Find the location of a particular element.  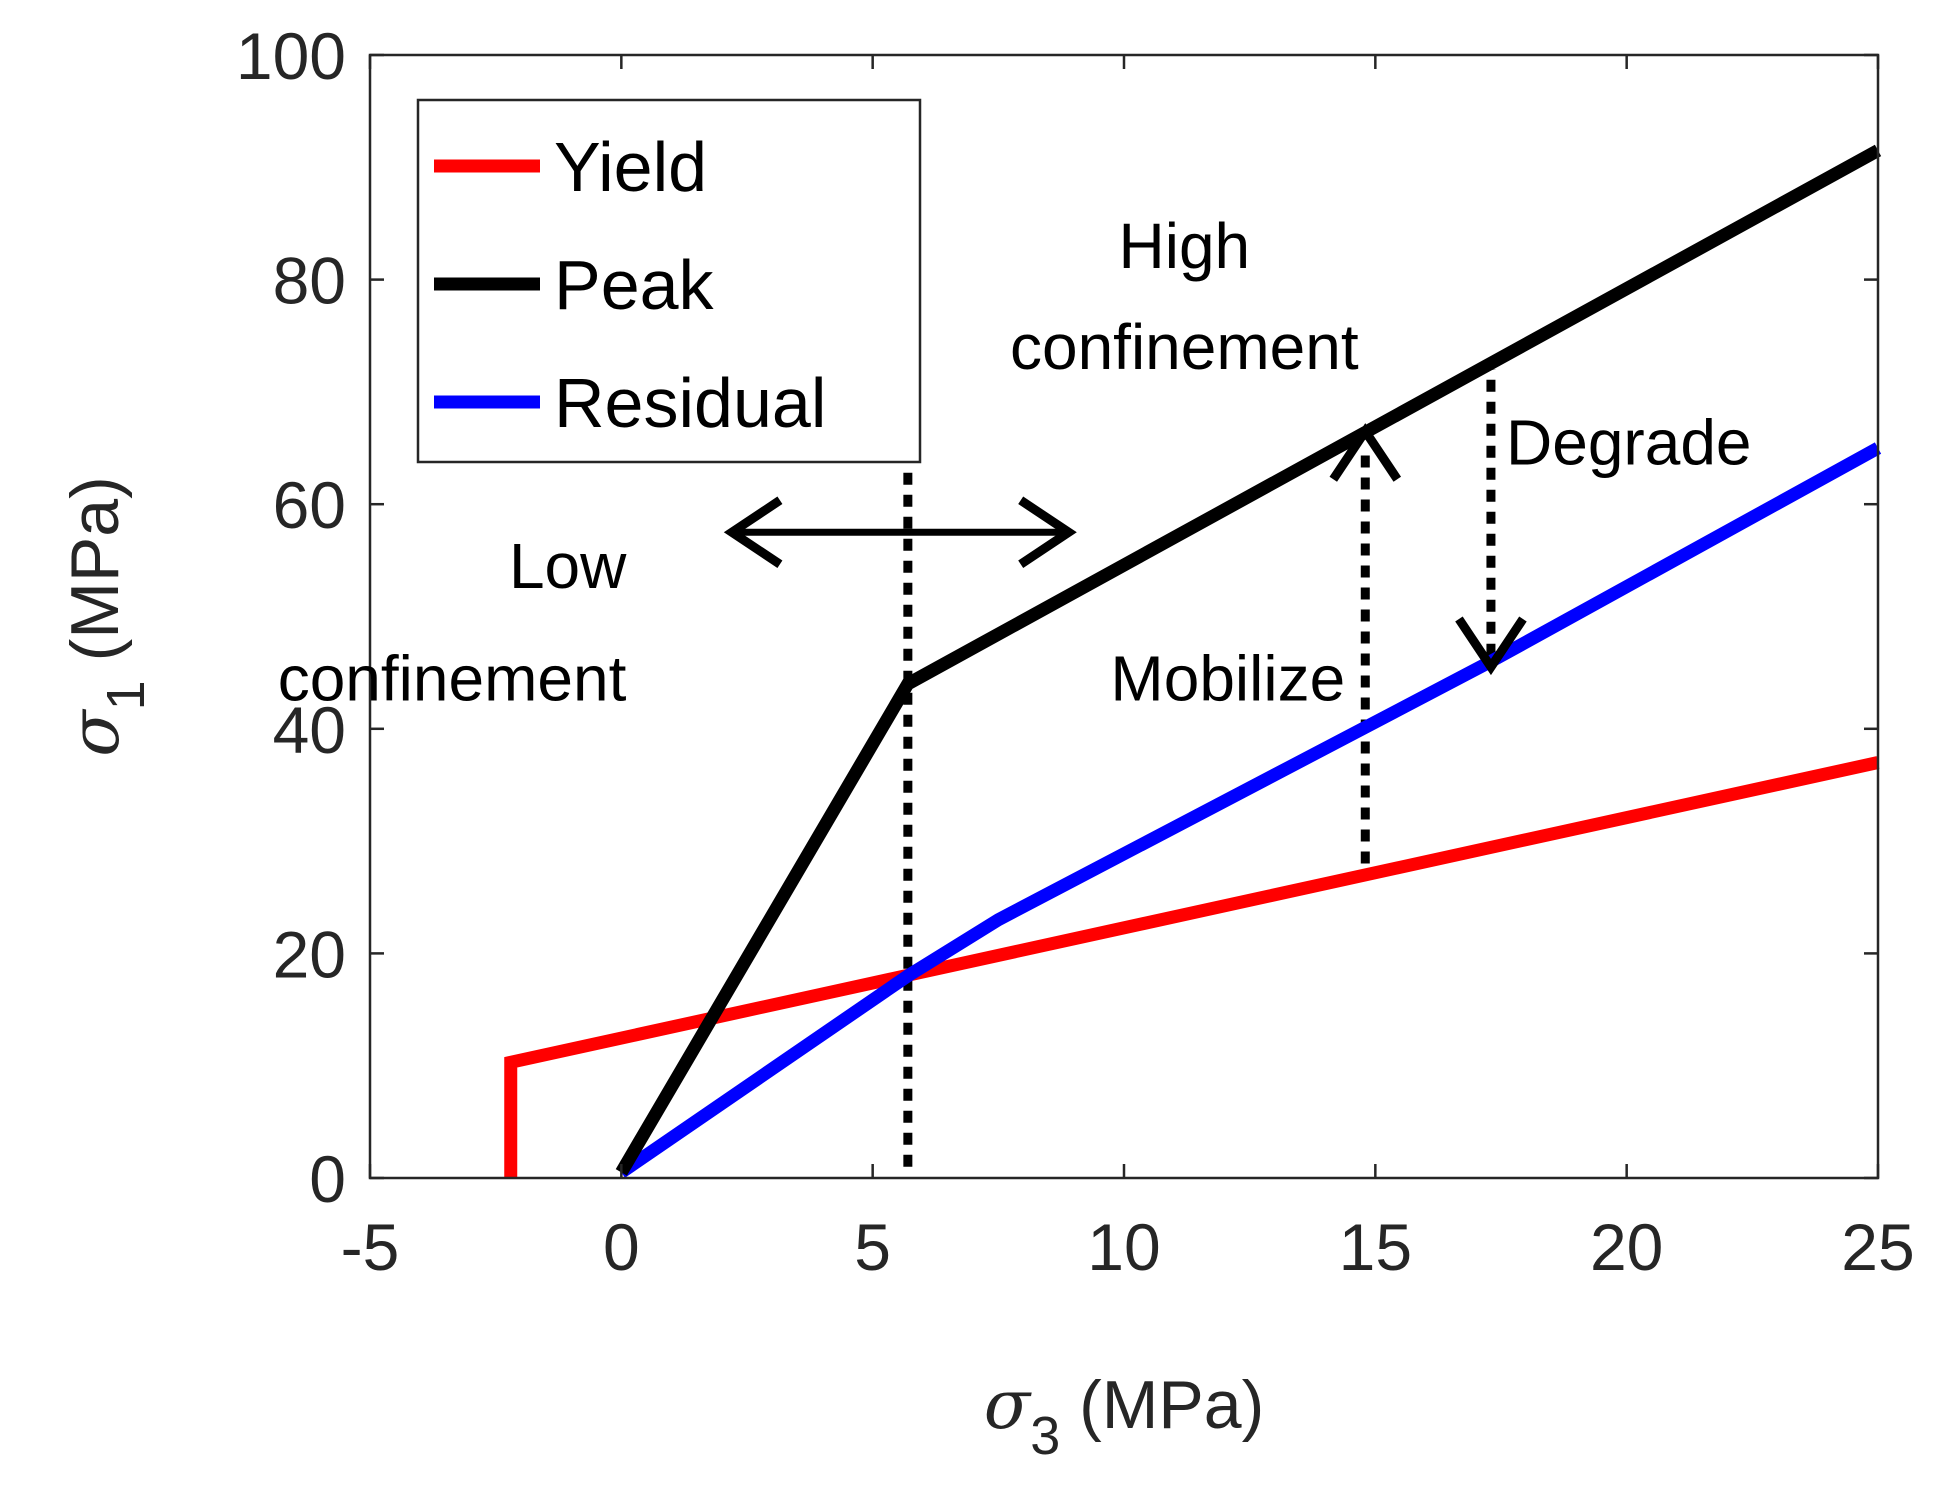

x-axis-unit: (MPa) is located at coordinates (1162, 1405).